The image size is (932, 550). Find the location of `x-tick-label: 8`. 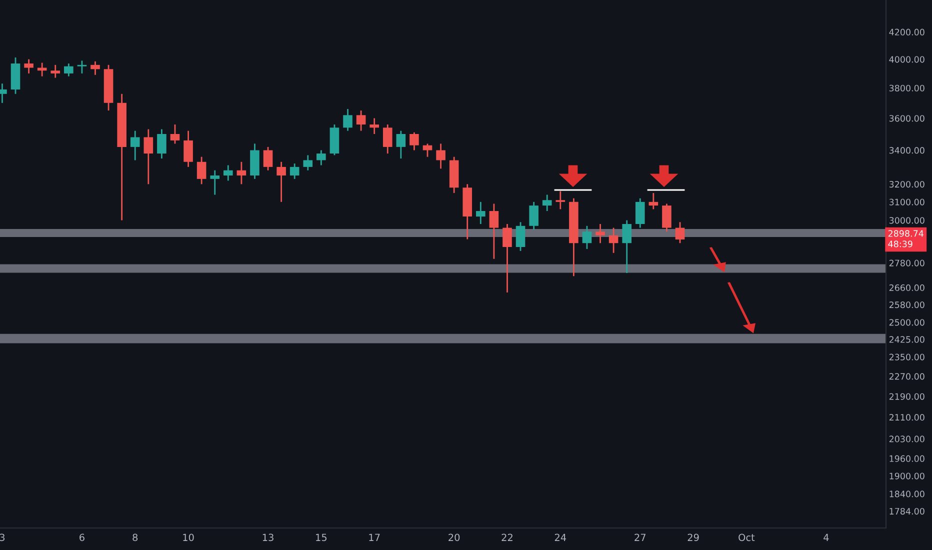

x-tick-label: 8 is located at coordinates (135, 538).